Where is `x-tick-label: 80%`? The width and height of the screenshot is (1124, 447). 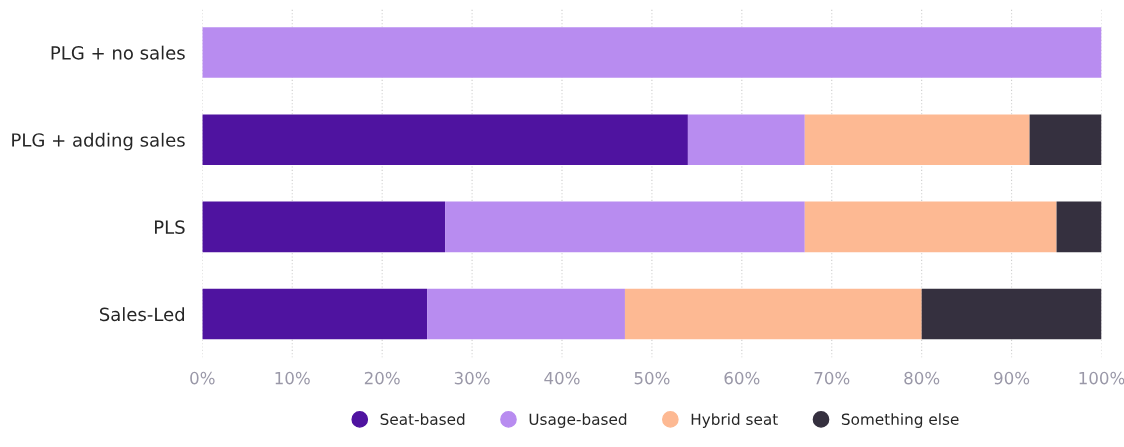
x-tick-label: 80% is located at coordinates (922, 378).